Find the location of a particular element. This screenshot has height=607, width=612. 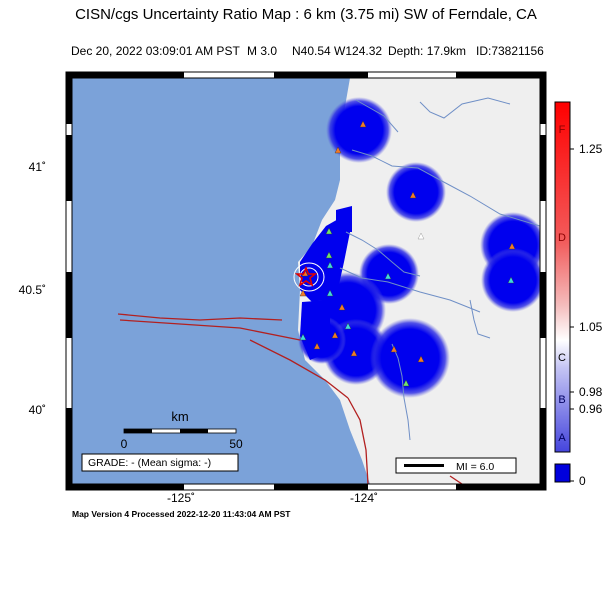

colorbar-value-1-25: 1.25 is located at coordinates (591, 149).